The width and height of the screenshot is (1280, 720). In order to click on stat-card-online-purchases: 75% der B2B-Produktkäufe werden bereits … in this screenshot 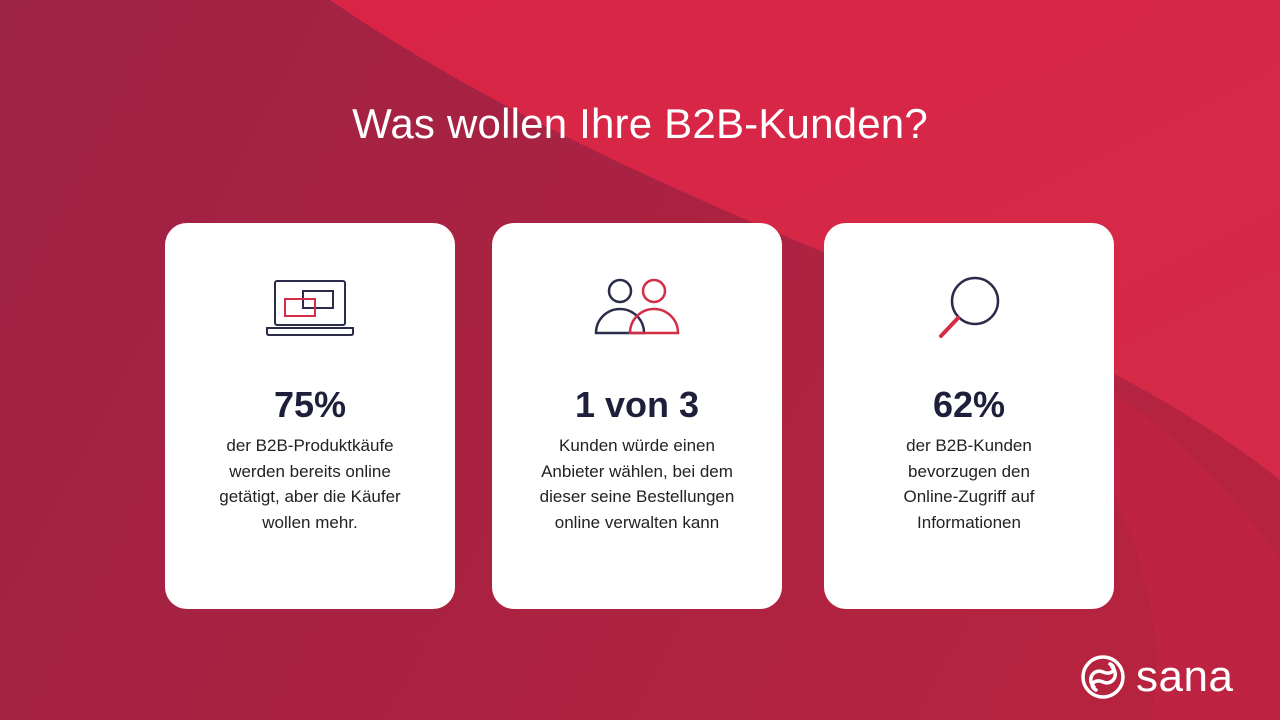, I will do `click(310, 416)`.